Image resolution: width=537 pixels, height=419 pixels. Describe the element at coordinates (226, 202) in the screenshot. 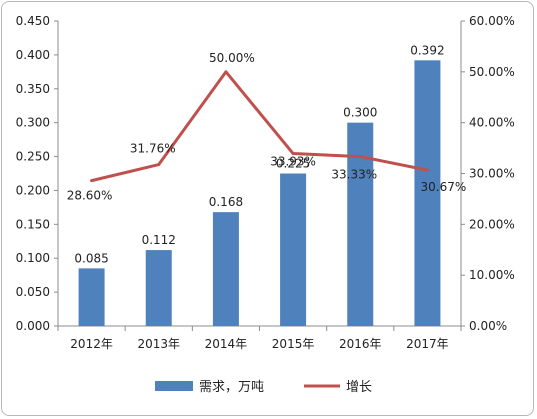

I see `bar-data-label: 0.168` at that location.